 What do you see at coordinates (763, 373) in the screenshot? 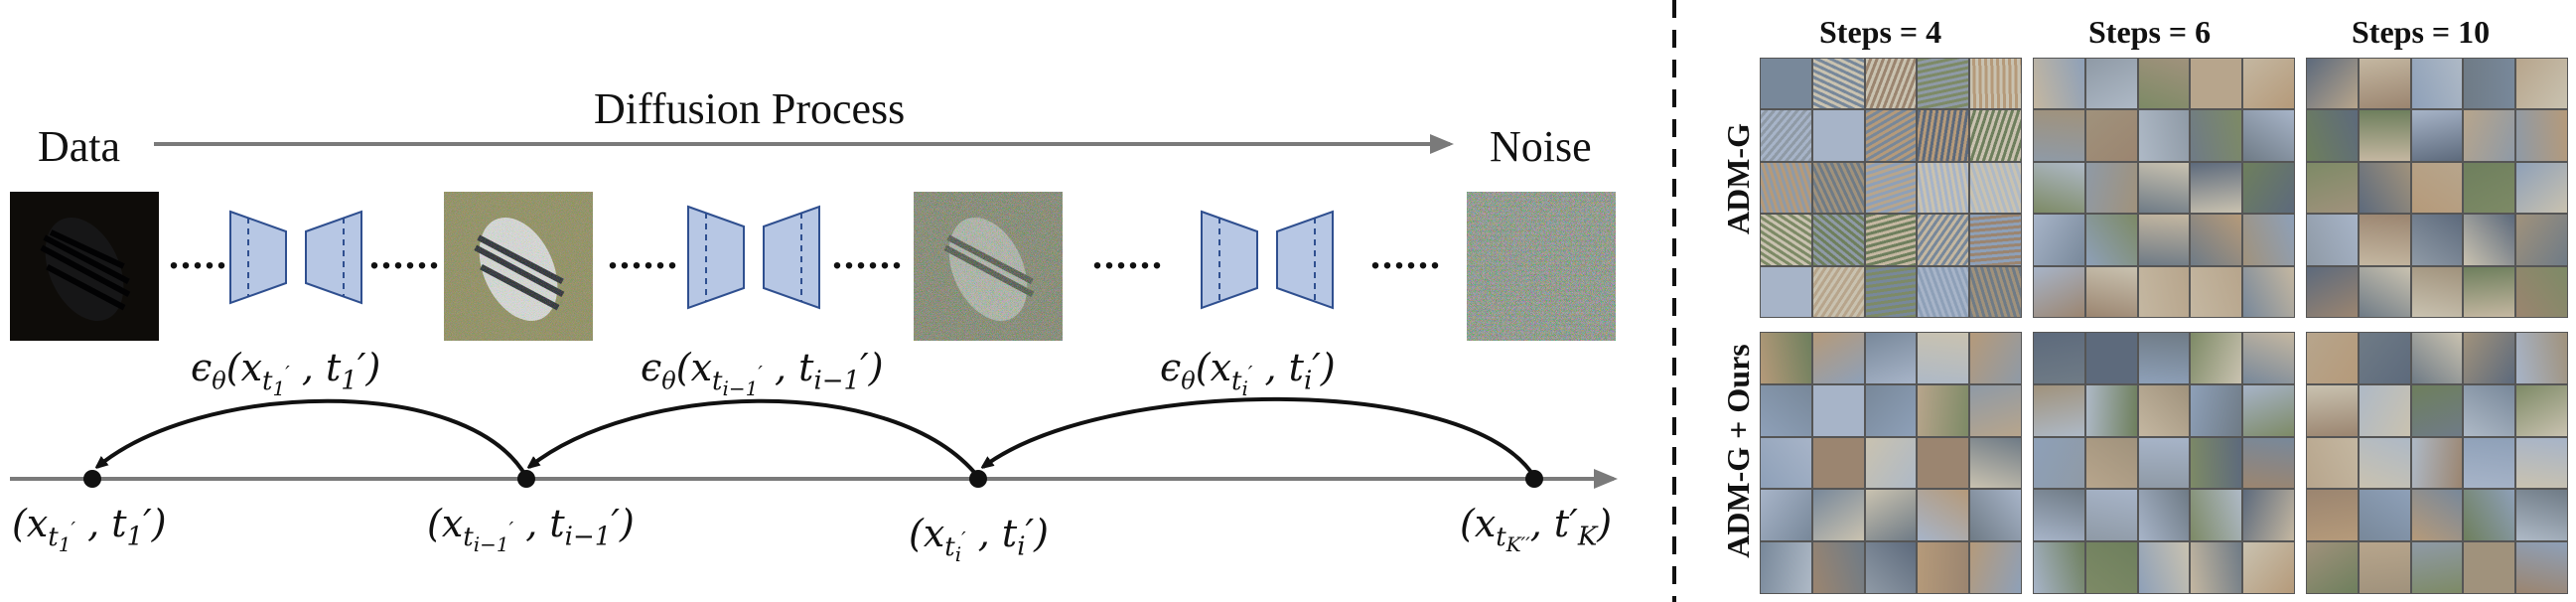
I see `eps-label-2: ϵθ(xti−1′ , ti−1′)` at bounding box center [763, 373].